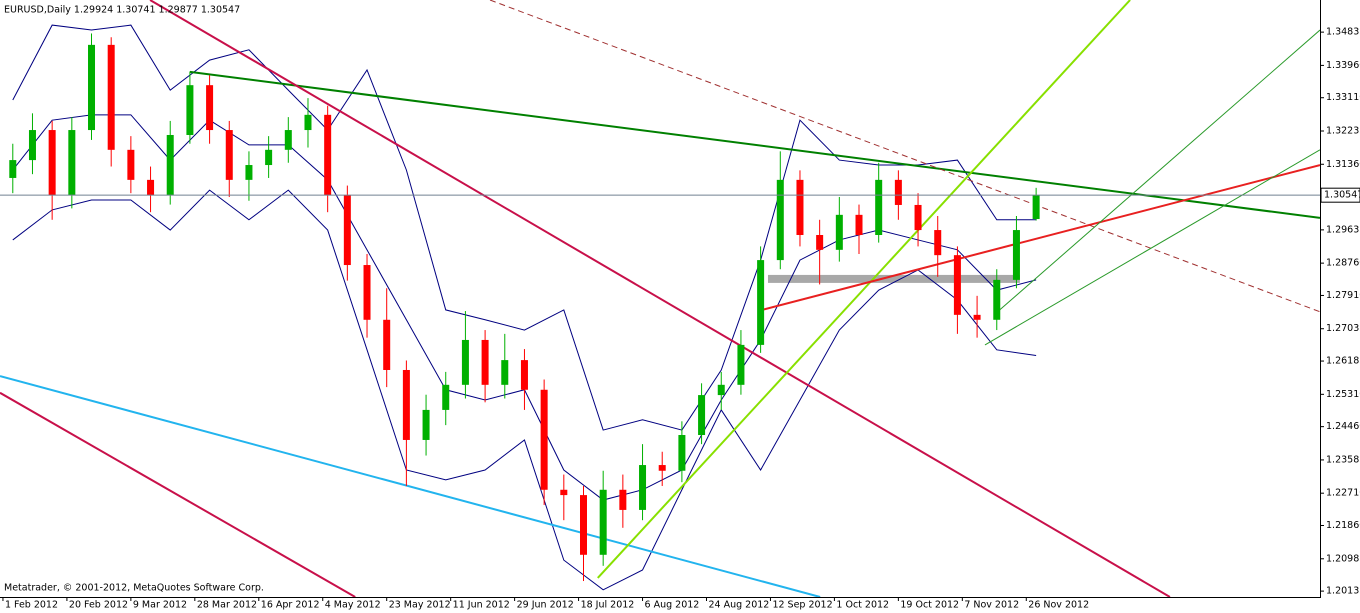 This screenshot has height=613, width=1360. What do you see at coordinates (1343, 328) in the screenshot?
I see `y-tick-label: 1.27035` at bounding box center [1343, 328].